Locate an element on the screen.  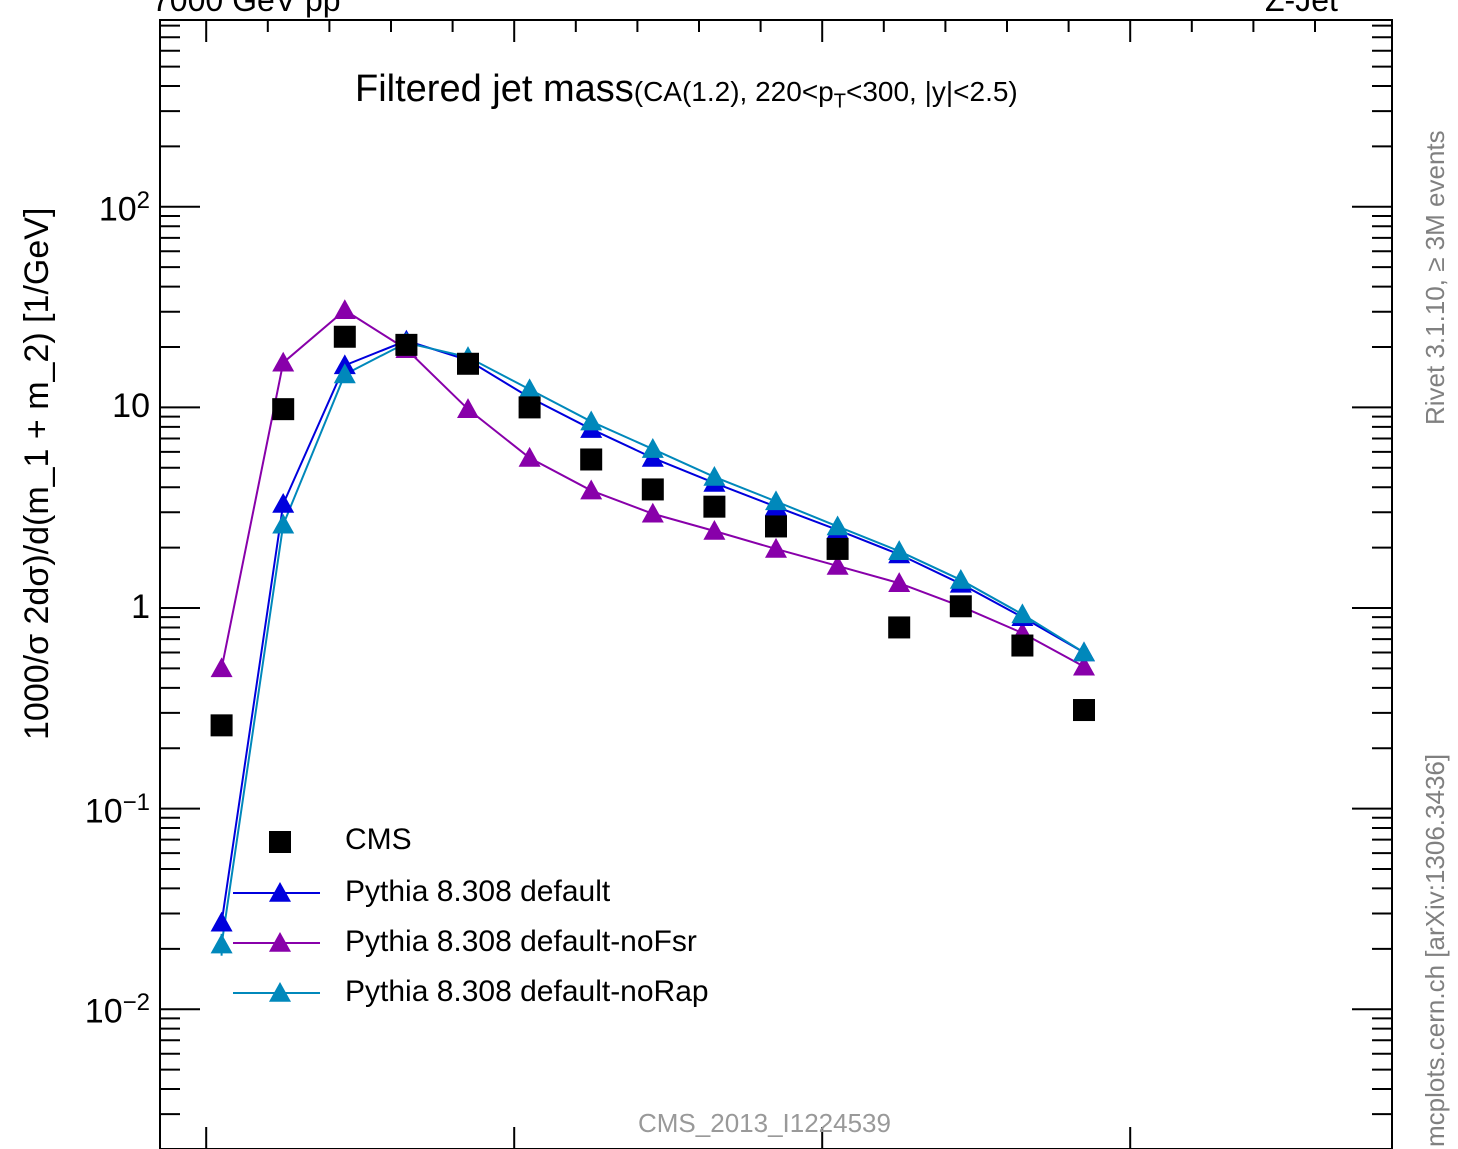
legend-markers is located at coordinates (276, 916).